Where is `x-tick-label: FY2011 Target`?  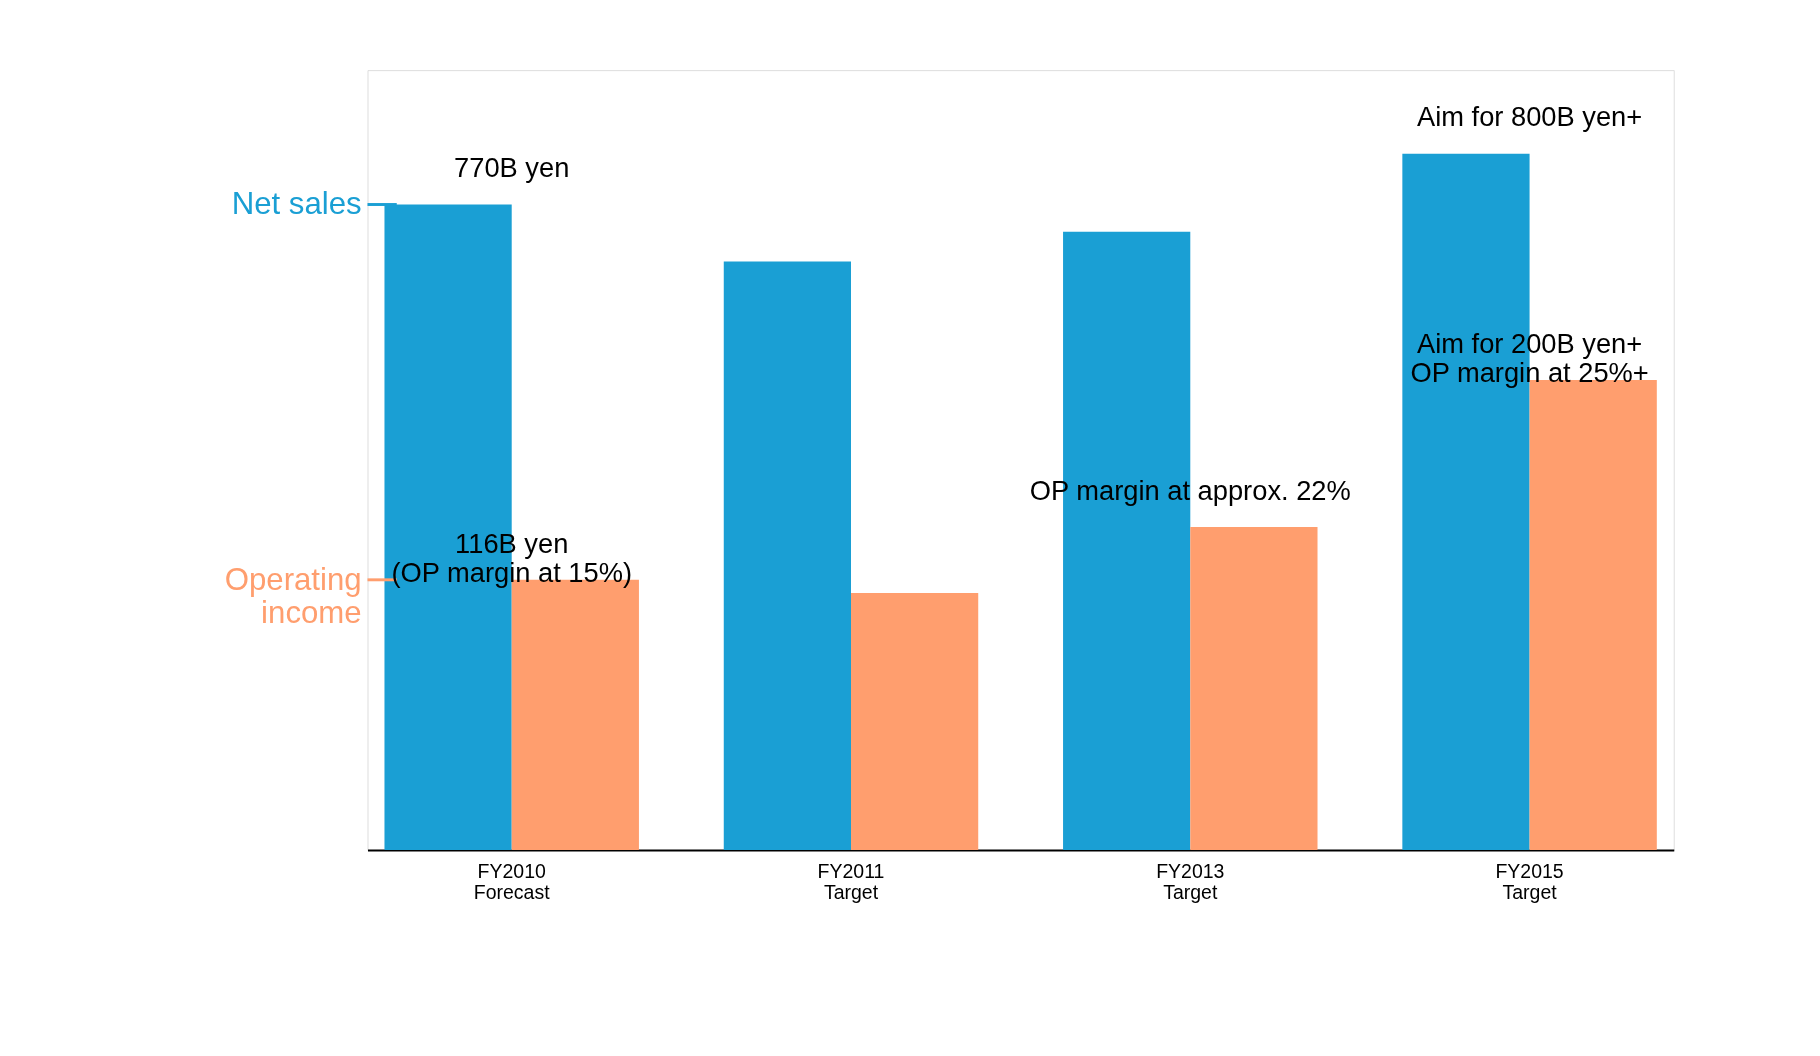
x-tick-label: FY2011 Target is located at coordinates (851, 881).